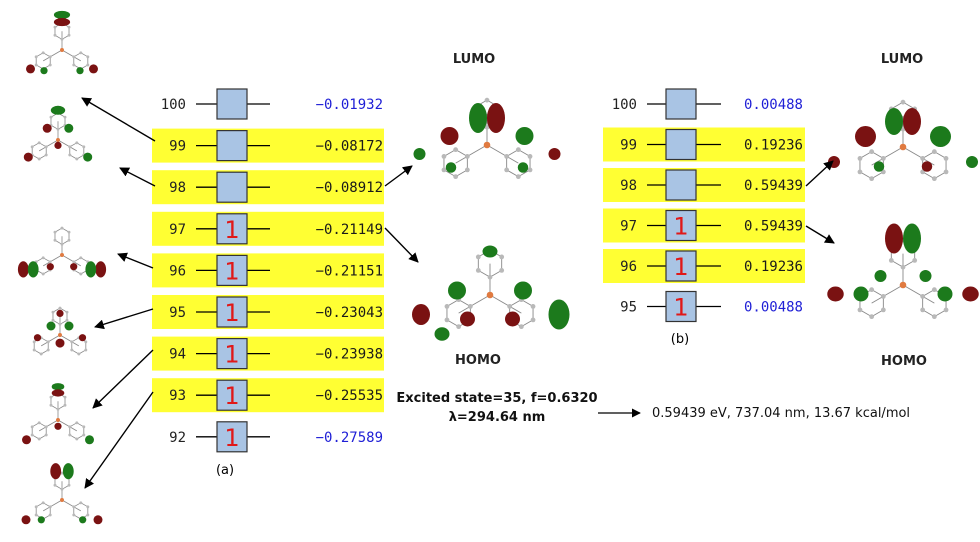 The width and height of the screenshot is (980, 542). What do you see at coordinates (680, 339) in the screenshot?
I see `panel-b-caption: (b)` at bounding box center [680, 339].